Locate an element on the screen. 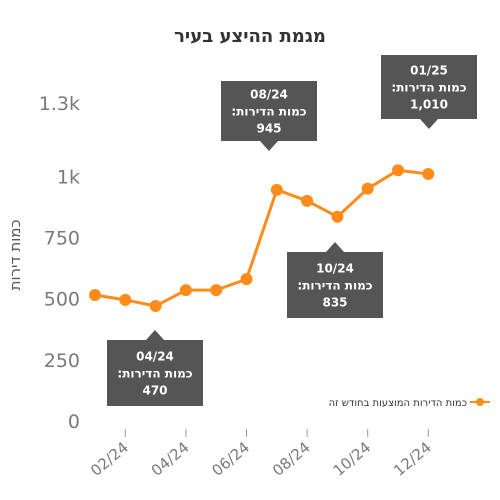  callout: 04/24 כמות הדירות: 470 is located at coordinates (155, 368).